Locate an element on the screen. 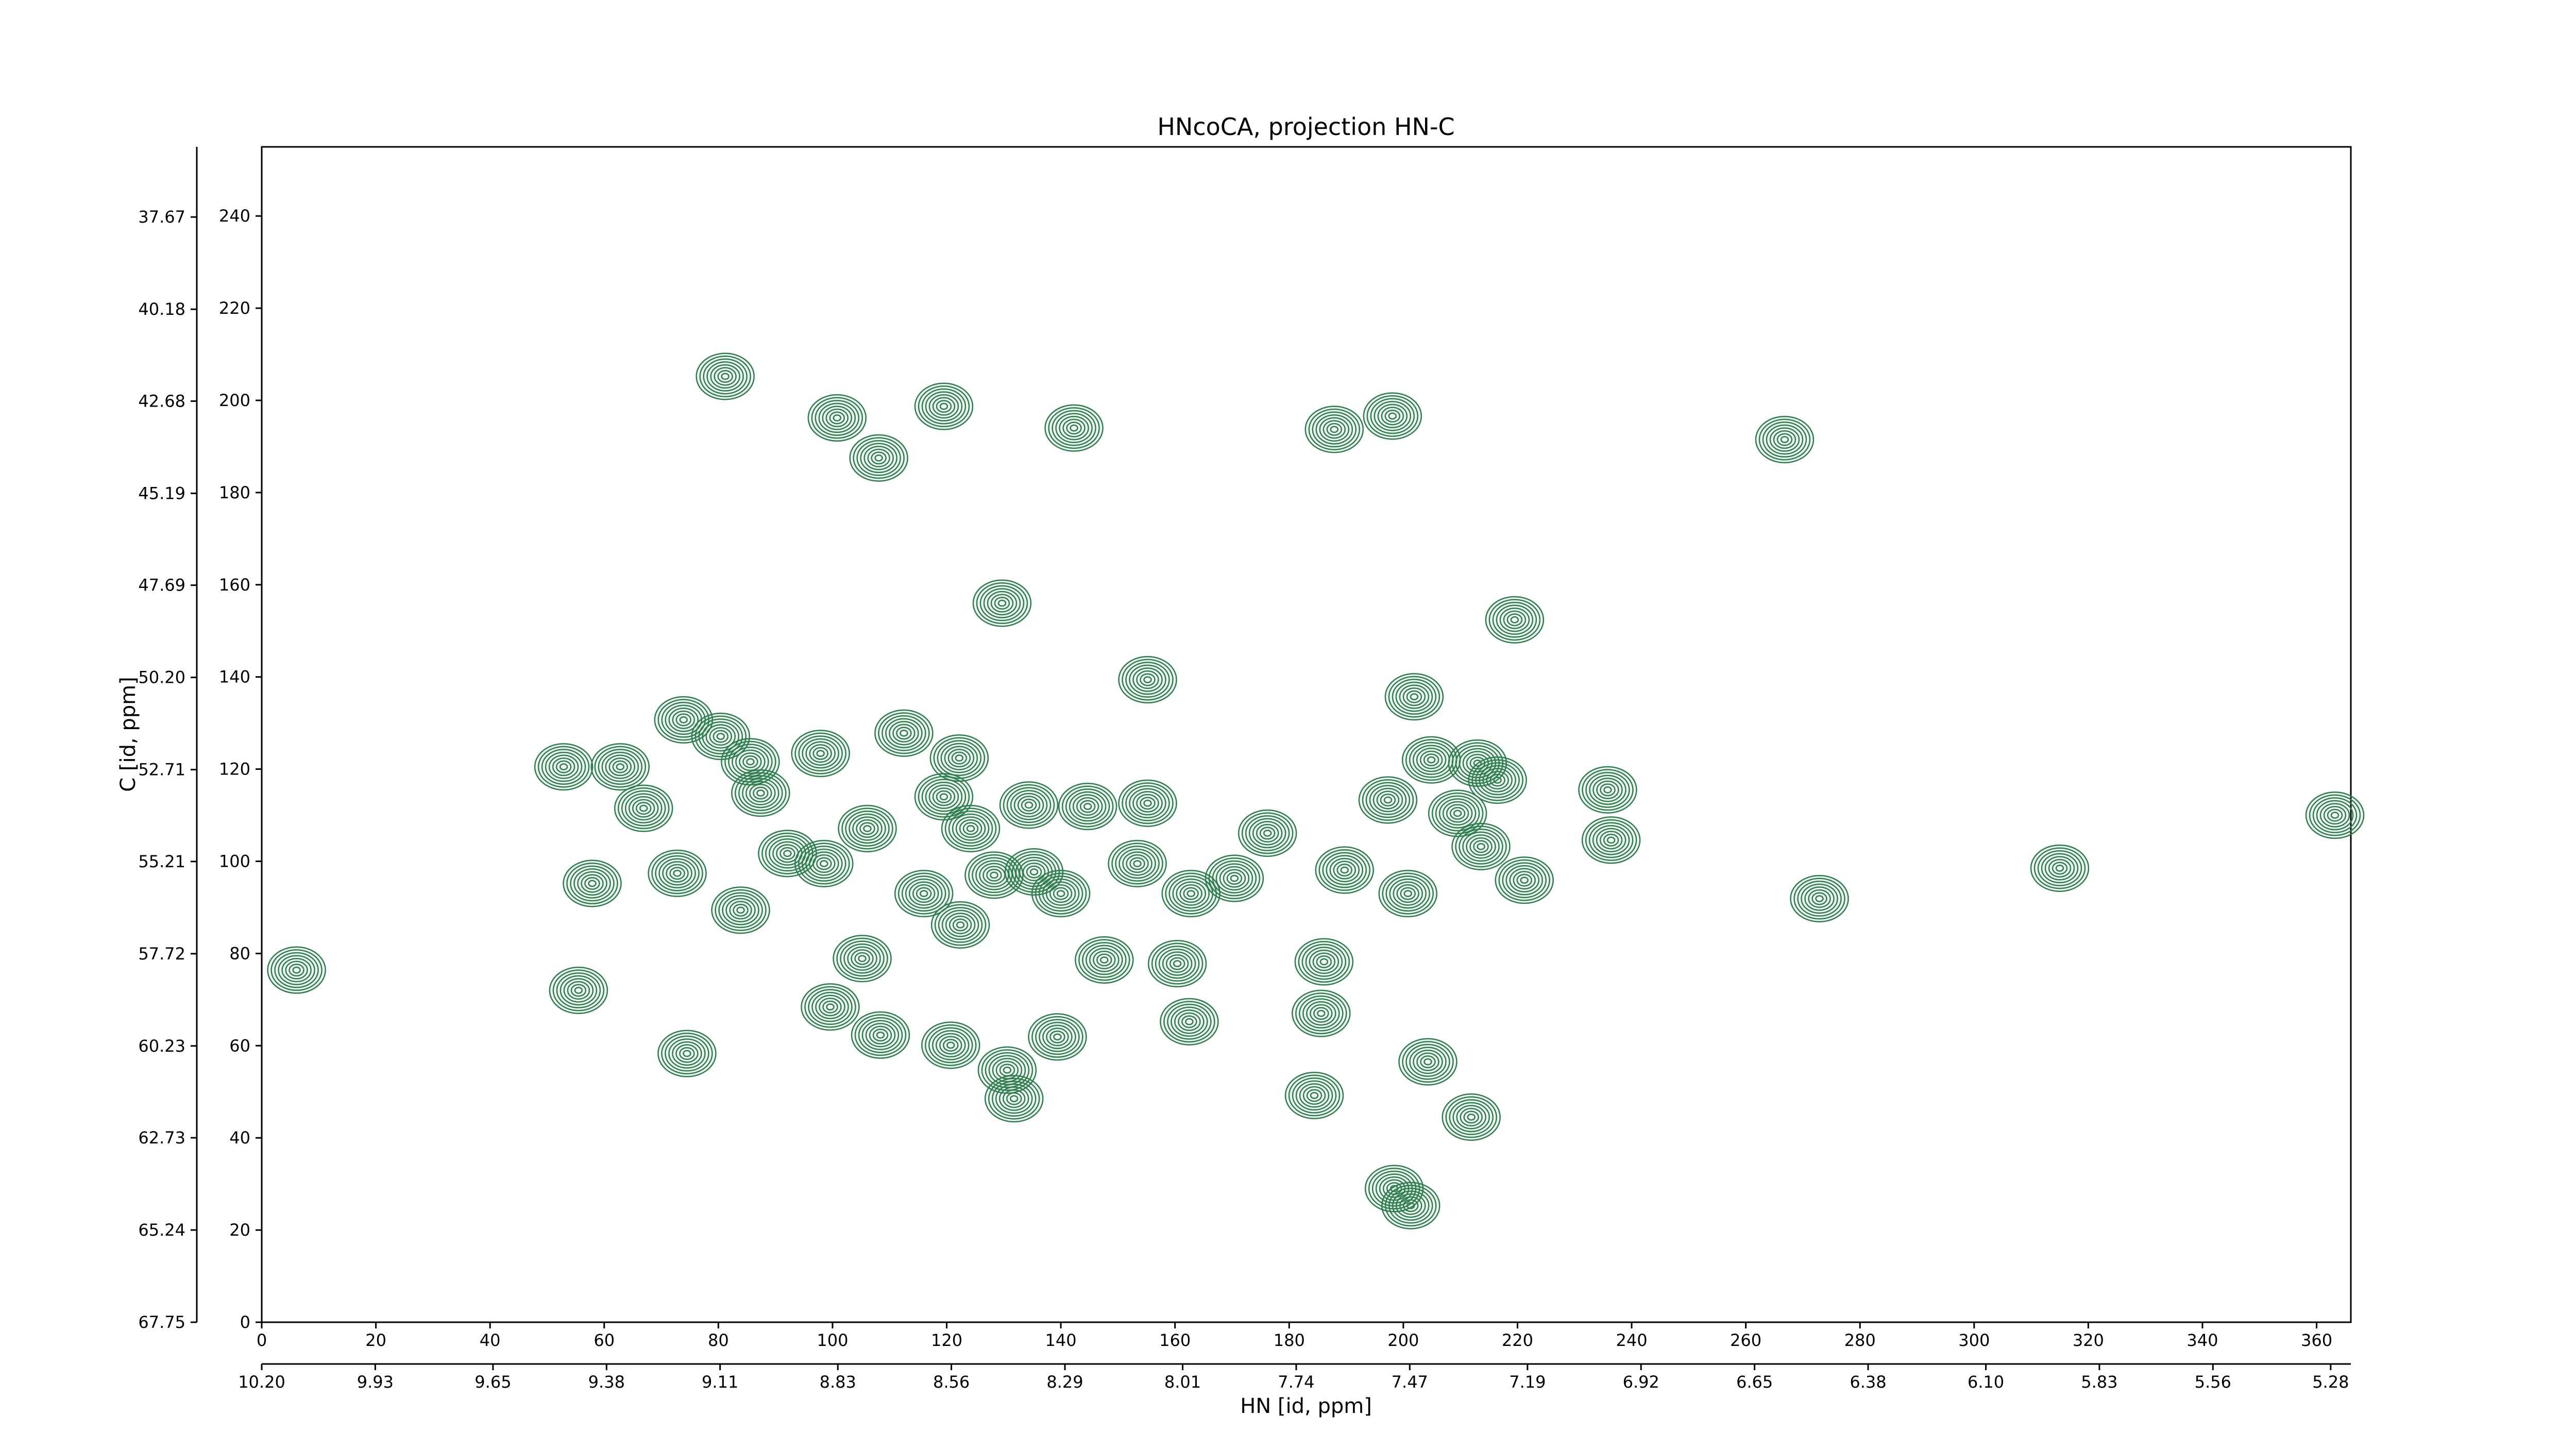 Image resolution: width=2576 pixels, height=1449 pixels. y-tick-label: 0 is located at coordinates (245, 1322).